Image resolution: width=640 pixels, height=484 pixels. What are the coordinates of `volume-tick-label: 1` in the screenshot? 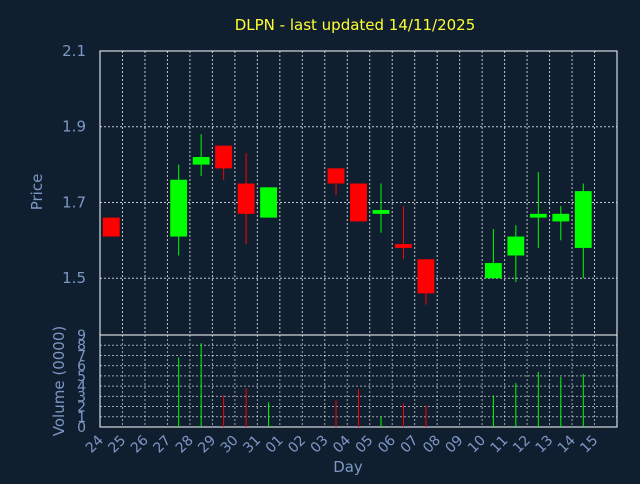 It's located at (81, 418).